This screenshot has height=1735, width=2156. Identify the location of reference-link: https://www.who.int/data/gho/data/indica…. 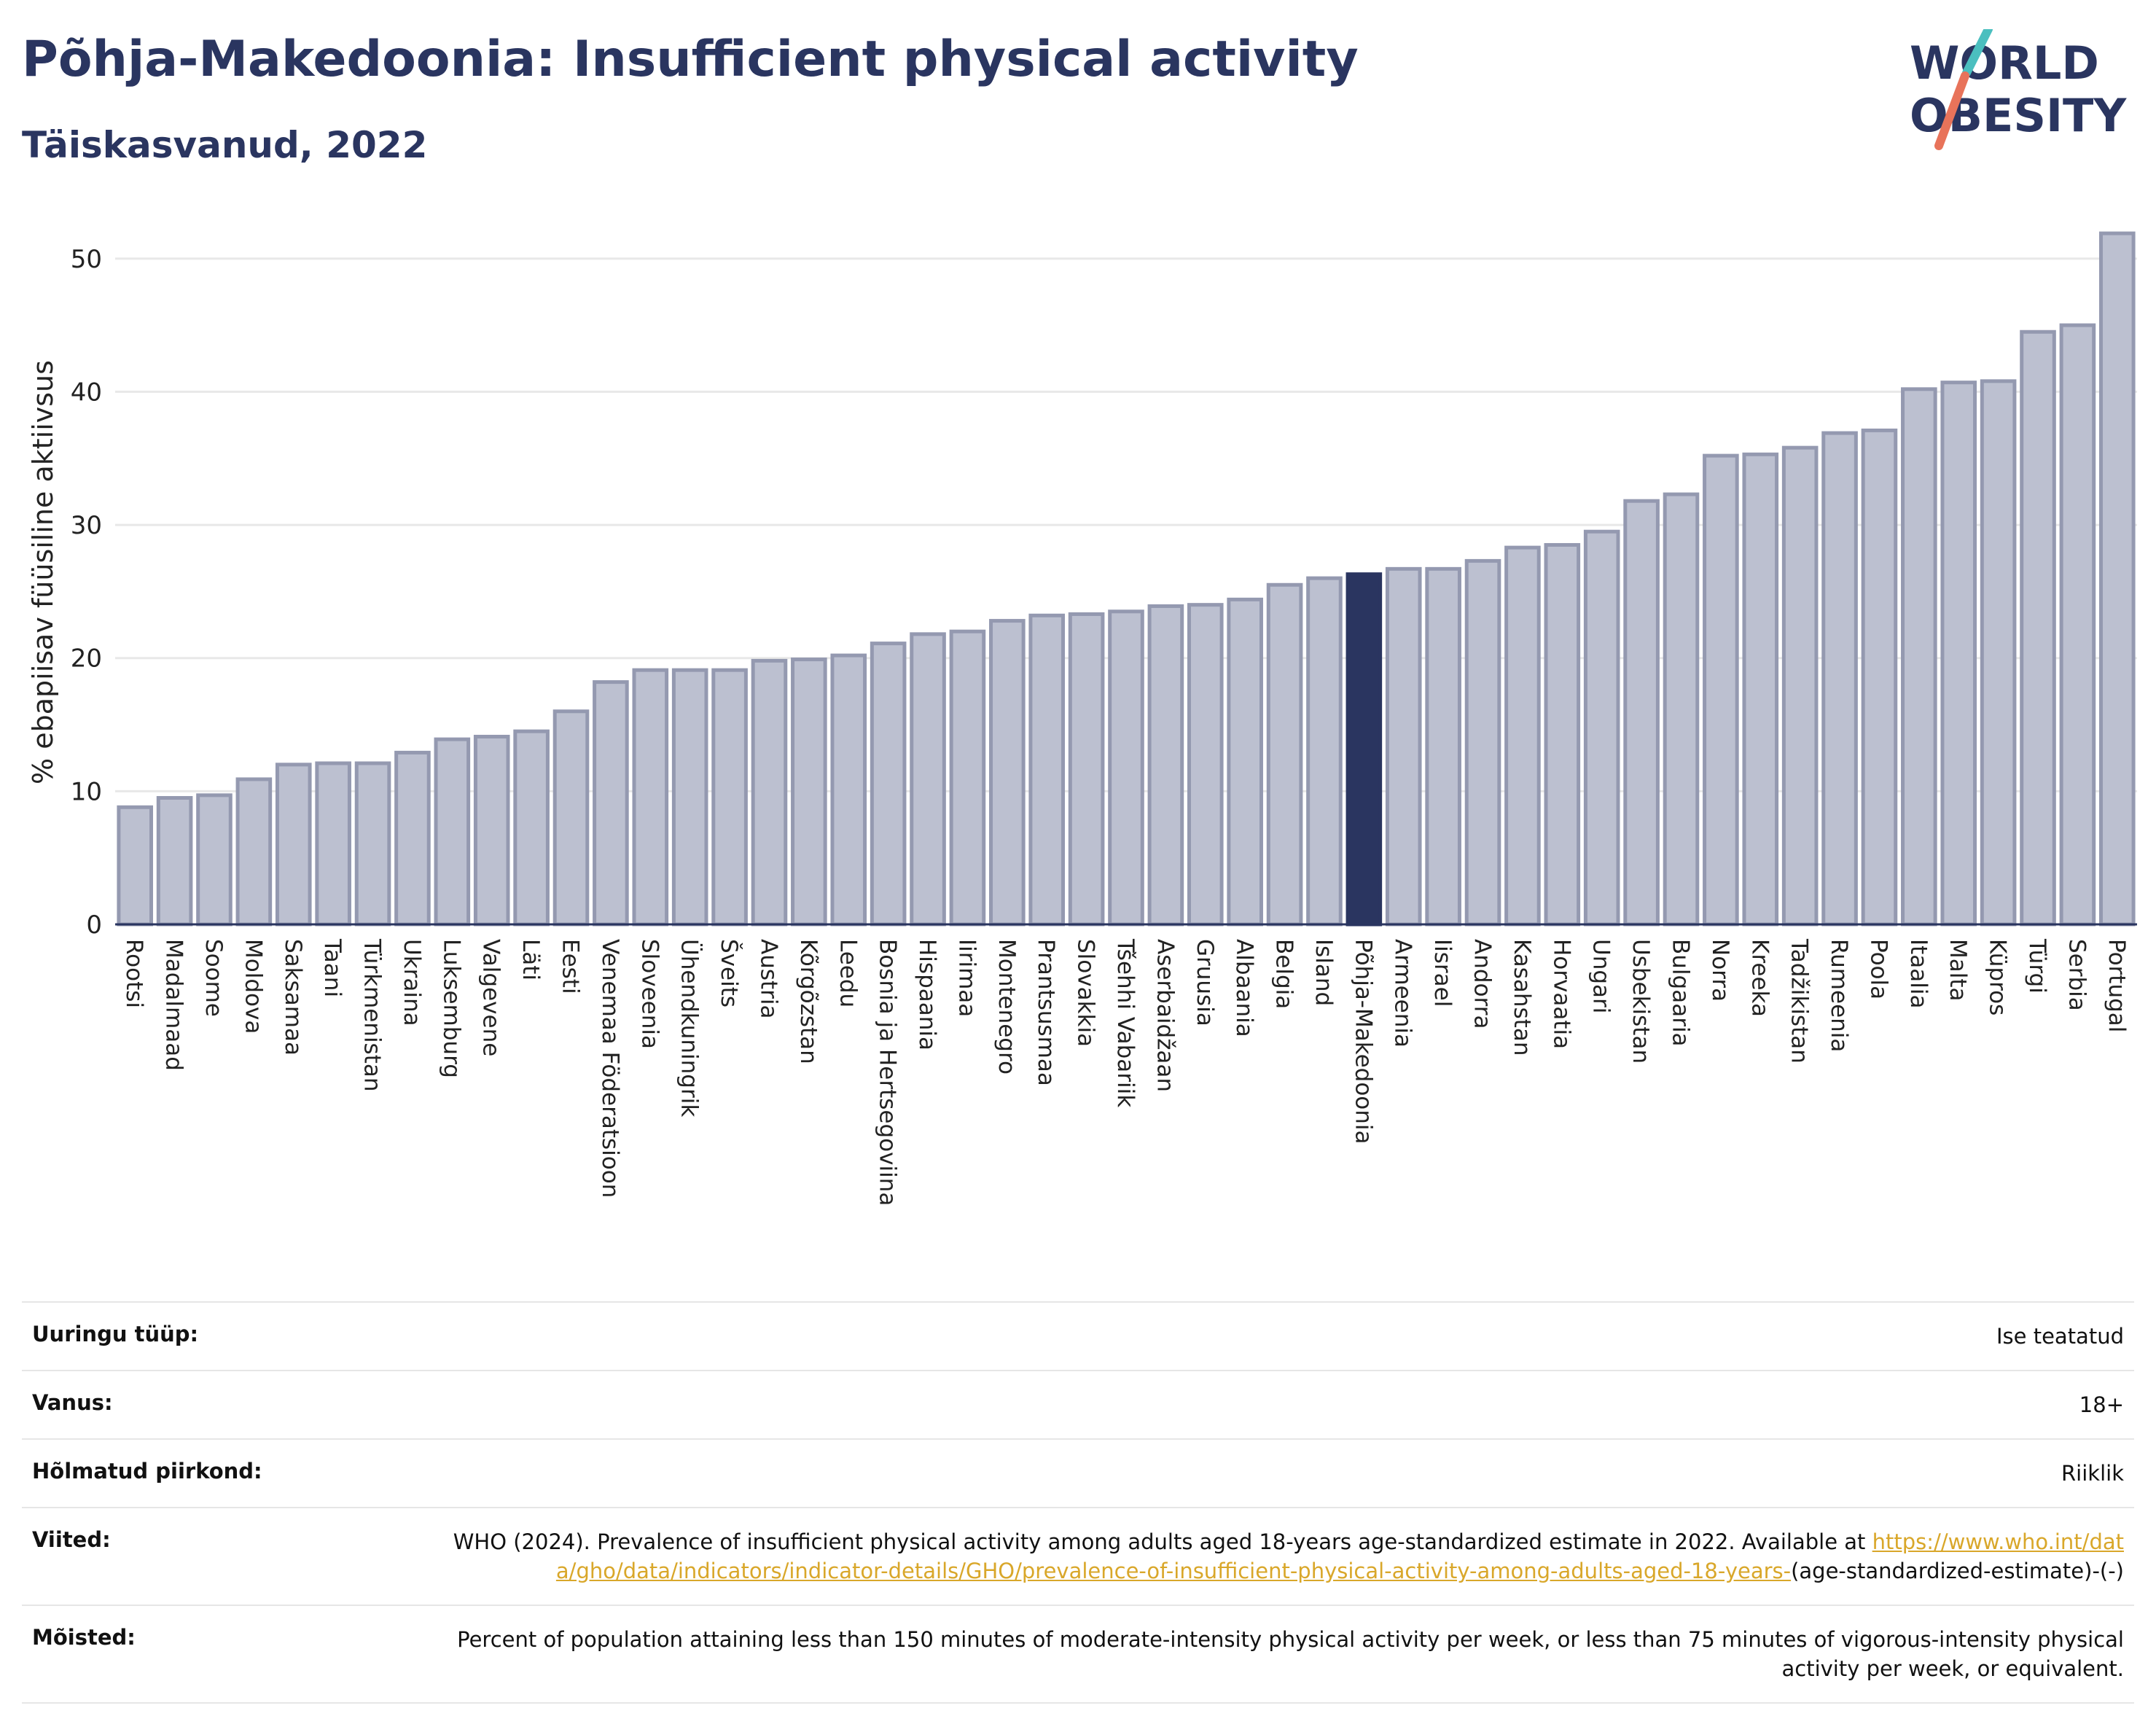
(1340, 1556).